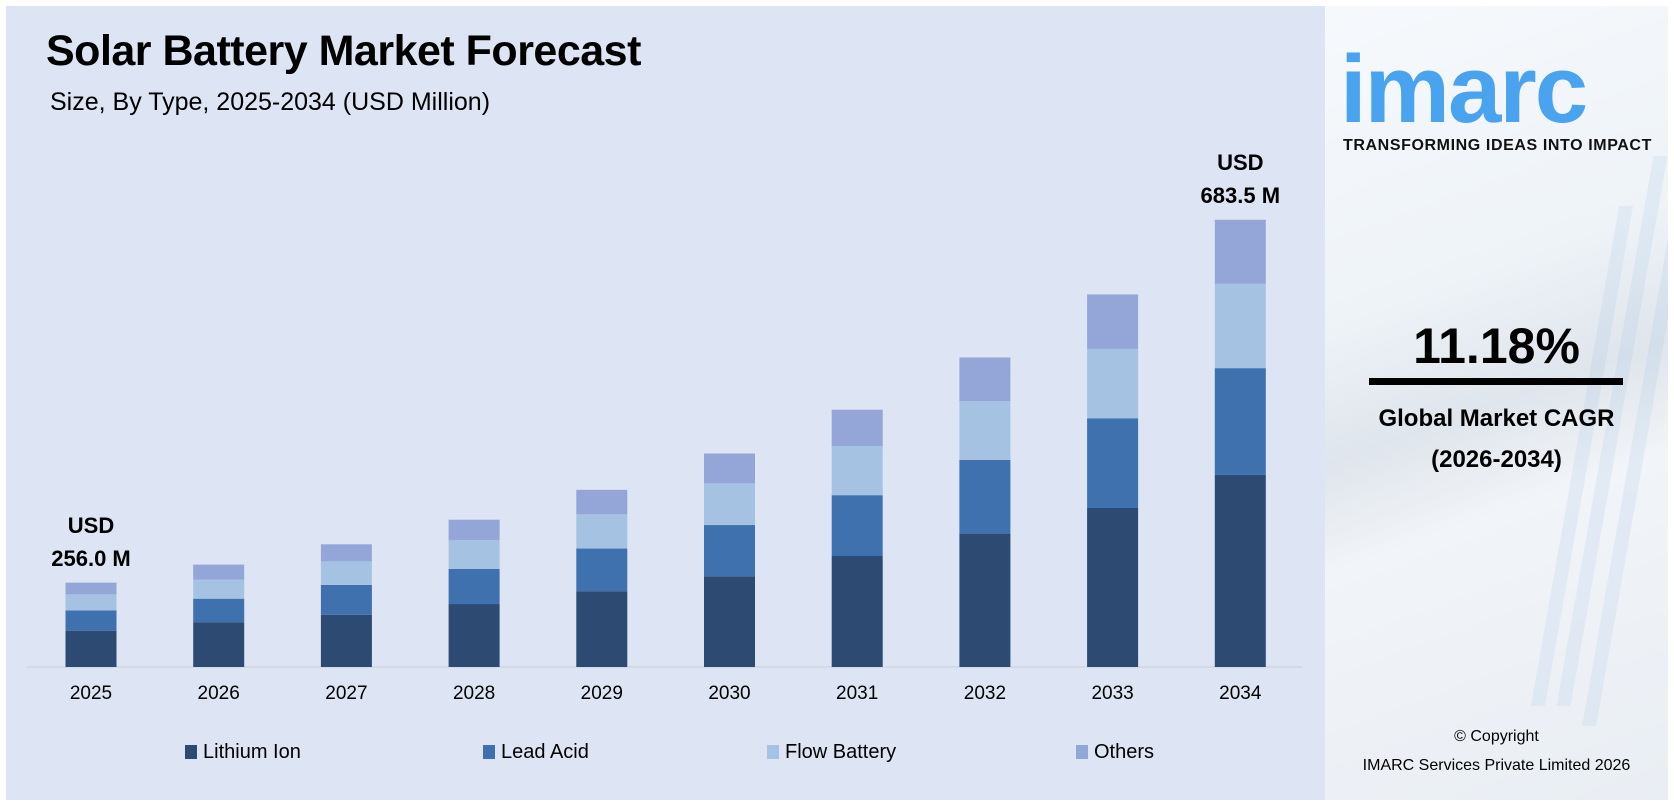 The width and height of the screenshot is (1674, 806). What do you see at coordinates (219, 589) in the screenshot?
I see `bar-segment-flow-battery-2026` at bounding box center [219, 589].